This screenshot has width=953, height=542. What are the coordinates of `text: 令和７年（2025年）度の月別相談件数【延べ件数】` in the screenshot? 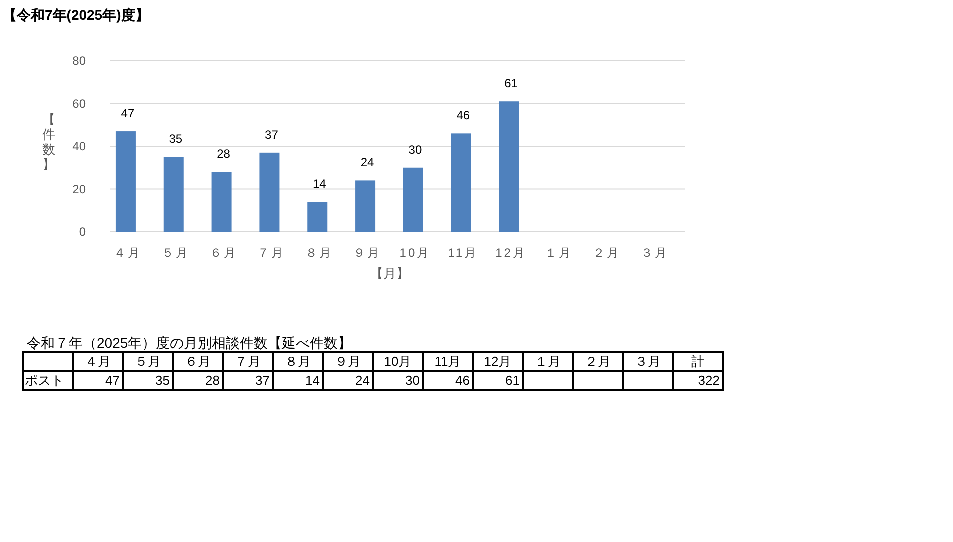 It's located at (189, 343).